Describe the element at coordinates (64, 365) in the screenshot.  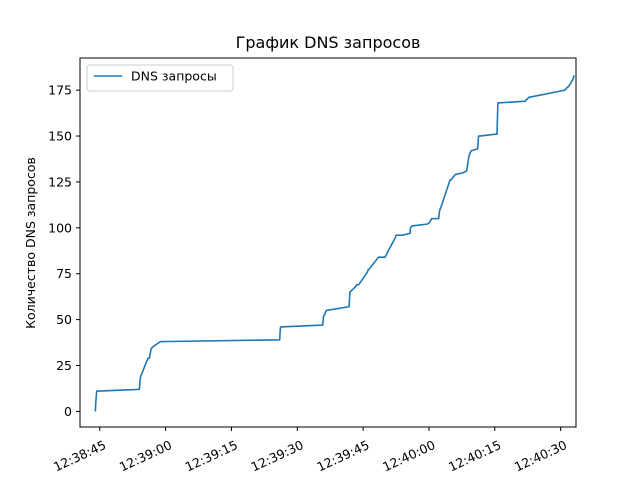
I see `y-tick-label: 25` at that location.